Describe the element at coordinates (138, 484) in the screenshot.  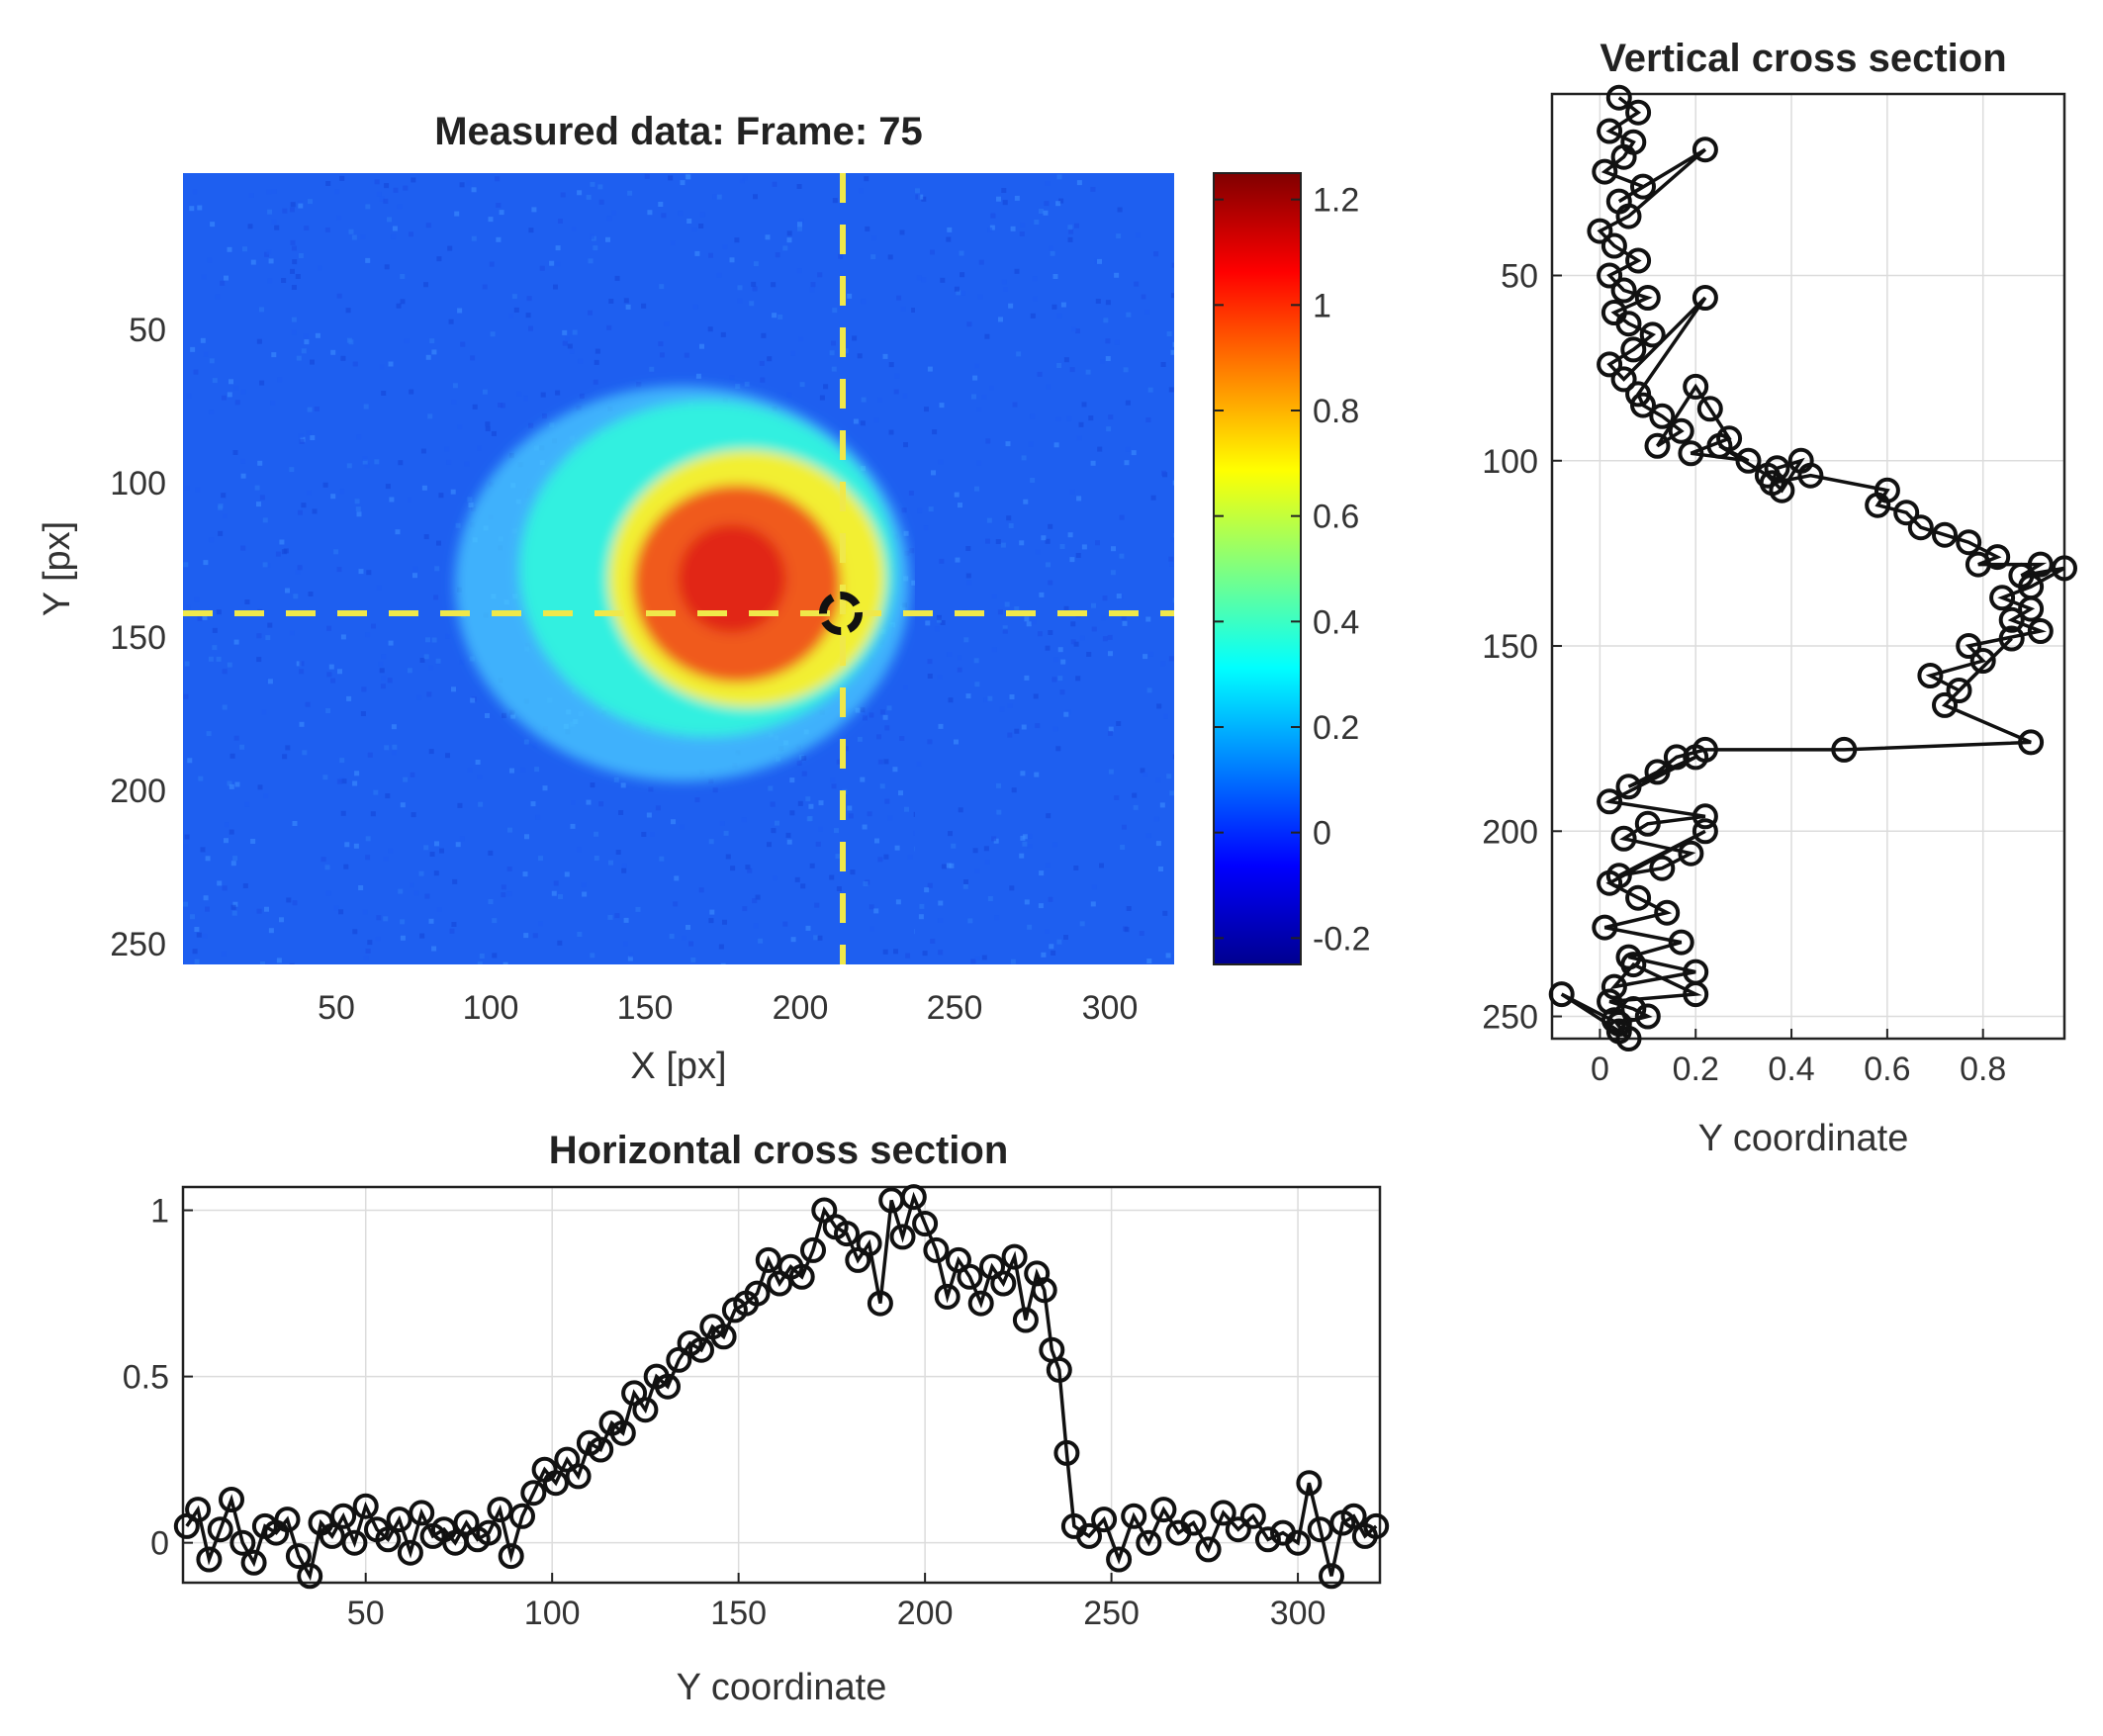
I see `heatmap-ytick-100: 100` at that location.